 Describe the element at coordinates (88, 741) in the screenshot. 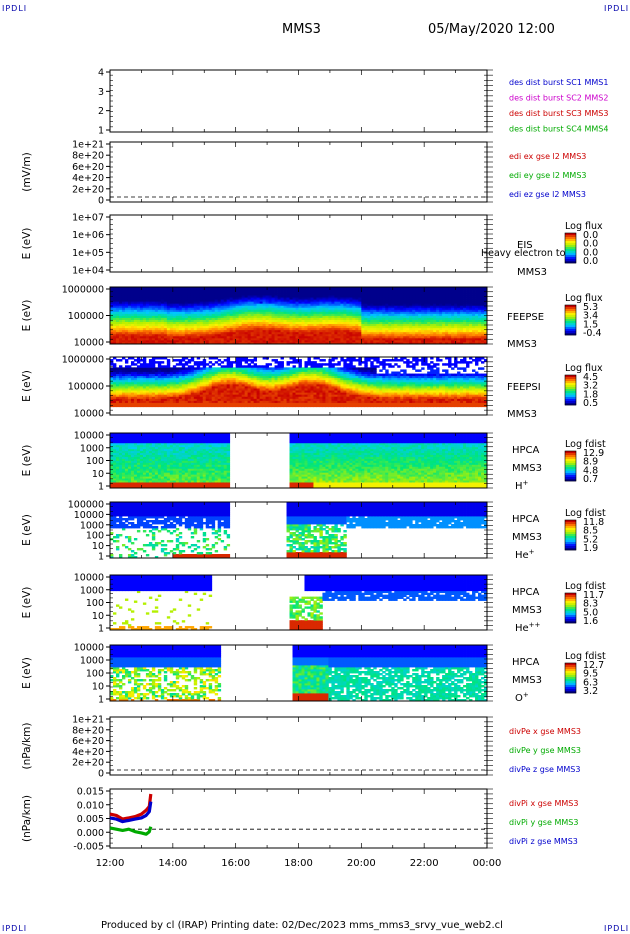

I see `ytick-label-divpe-3: 6e+20` at that location.